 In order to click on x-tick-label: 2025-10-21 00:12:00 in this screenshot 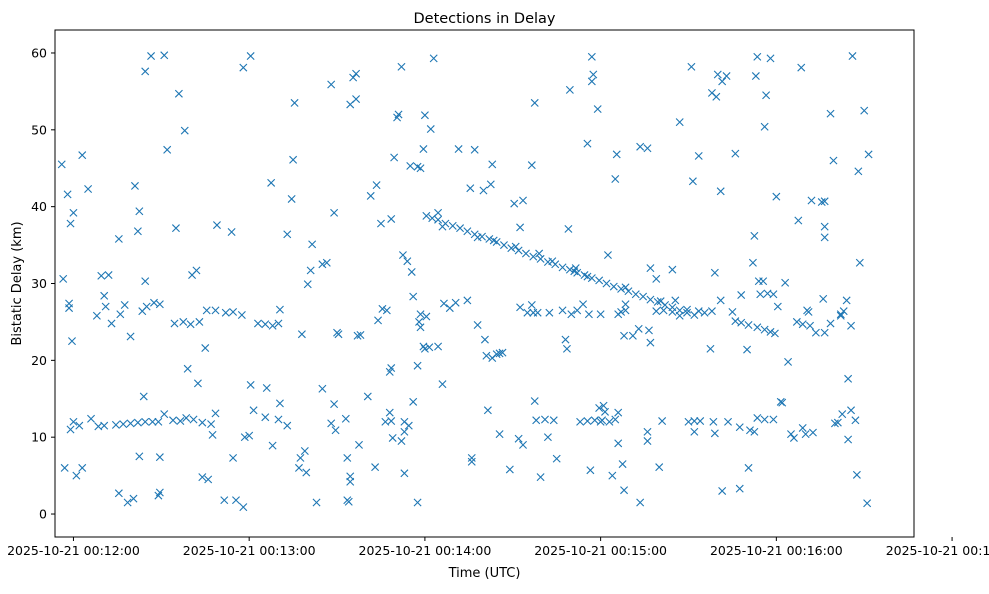, I will do `click(73, 550)`.